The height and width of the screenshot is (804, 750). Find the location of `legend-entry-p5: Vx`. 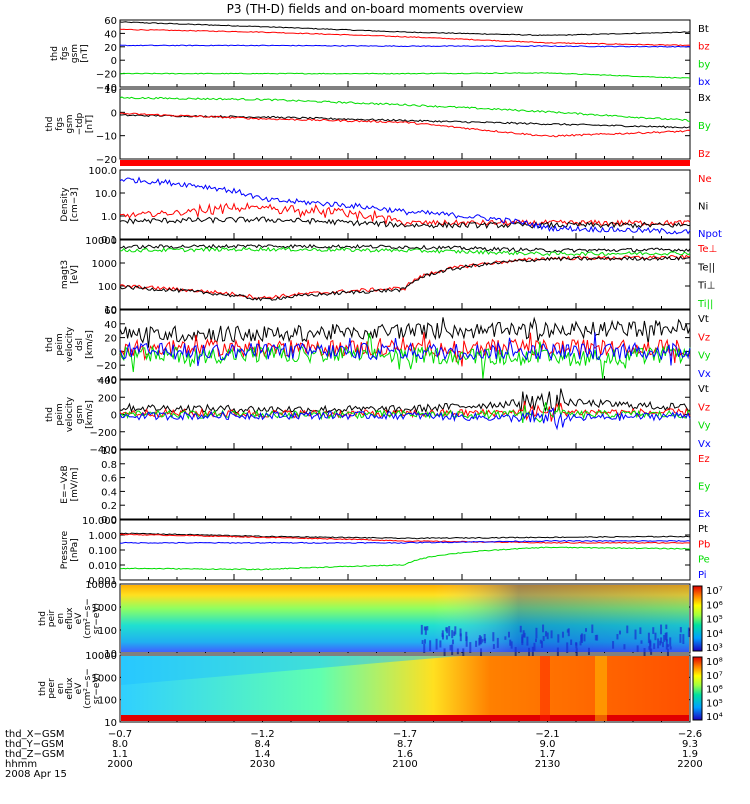

legend-entry-p5: Vx is located at coordinates (704, 374).